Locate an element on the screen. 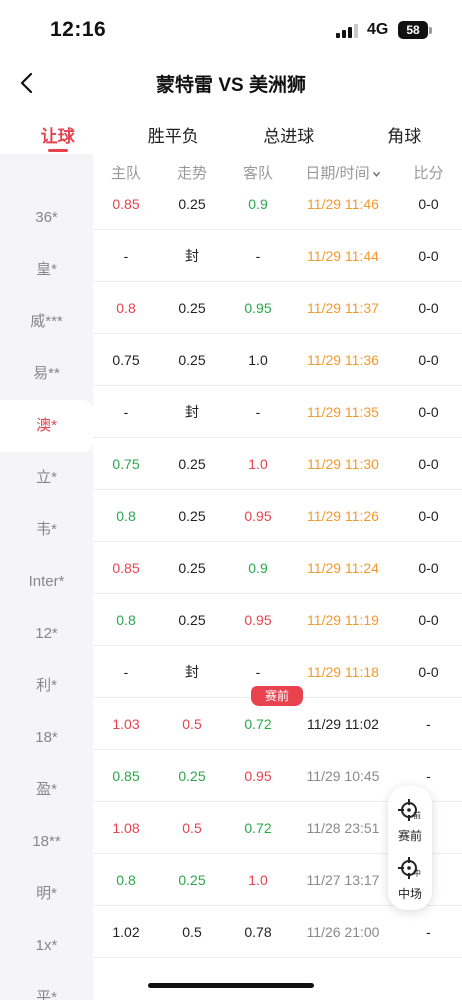 The width and height of the screenshot is (462, 1000). page-title: 蒙特雷 VS 美洲狮 is located at coordinates (231, 85).